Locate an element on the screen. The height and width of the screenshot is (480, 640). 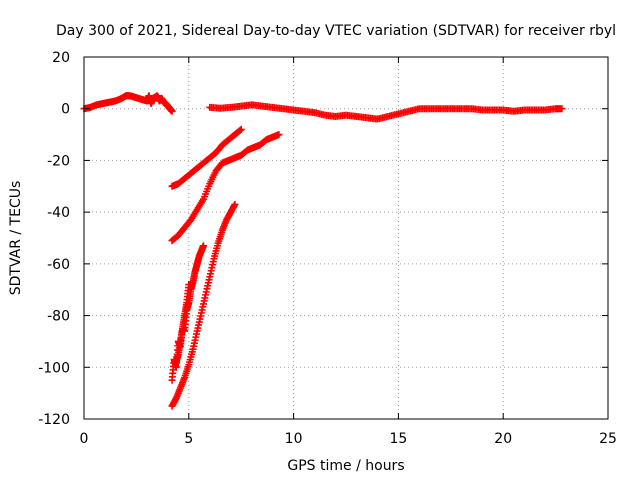
y-tick-label: -80 is located at coordinates (58, 317).